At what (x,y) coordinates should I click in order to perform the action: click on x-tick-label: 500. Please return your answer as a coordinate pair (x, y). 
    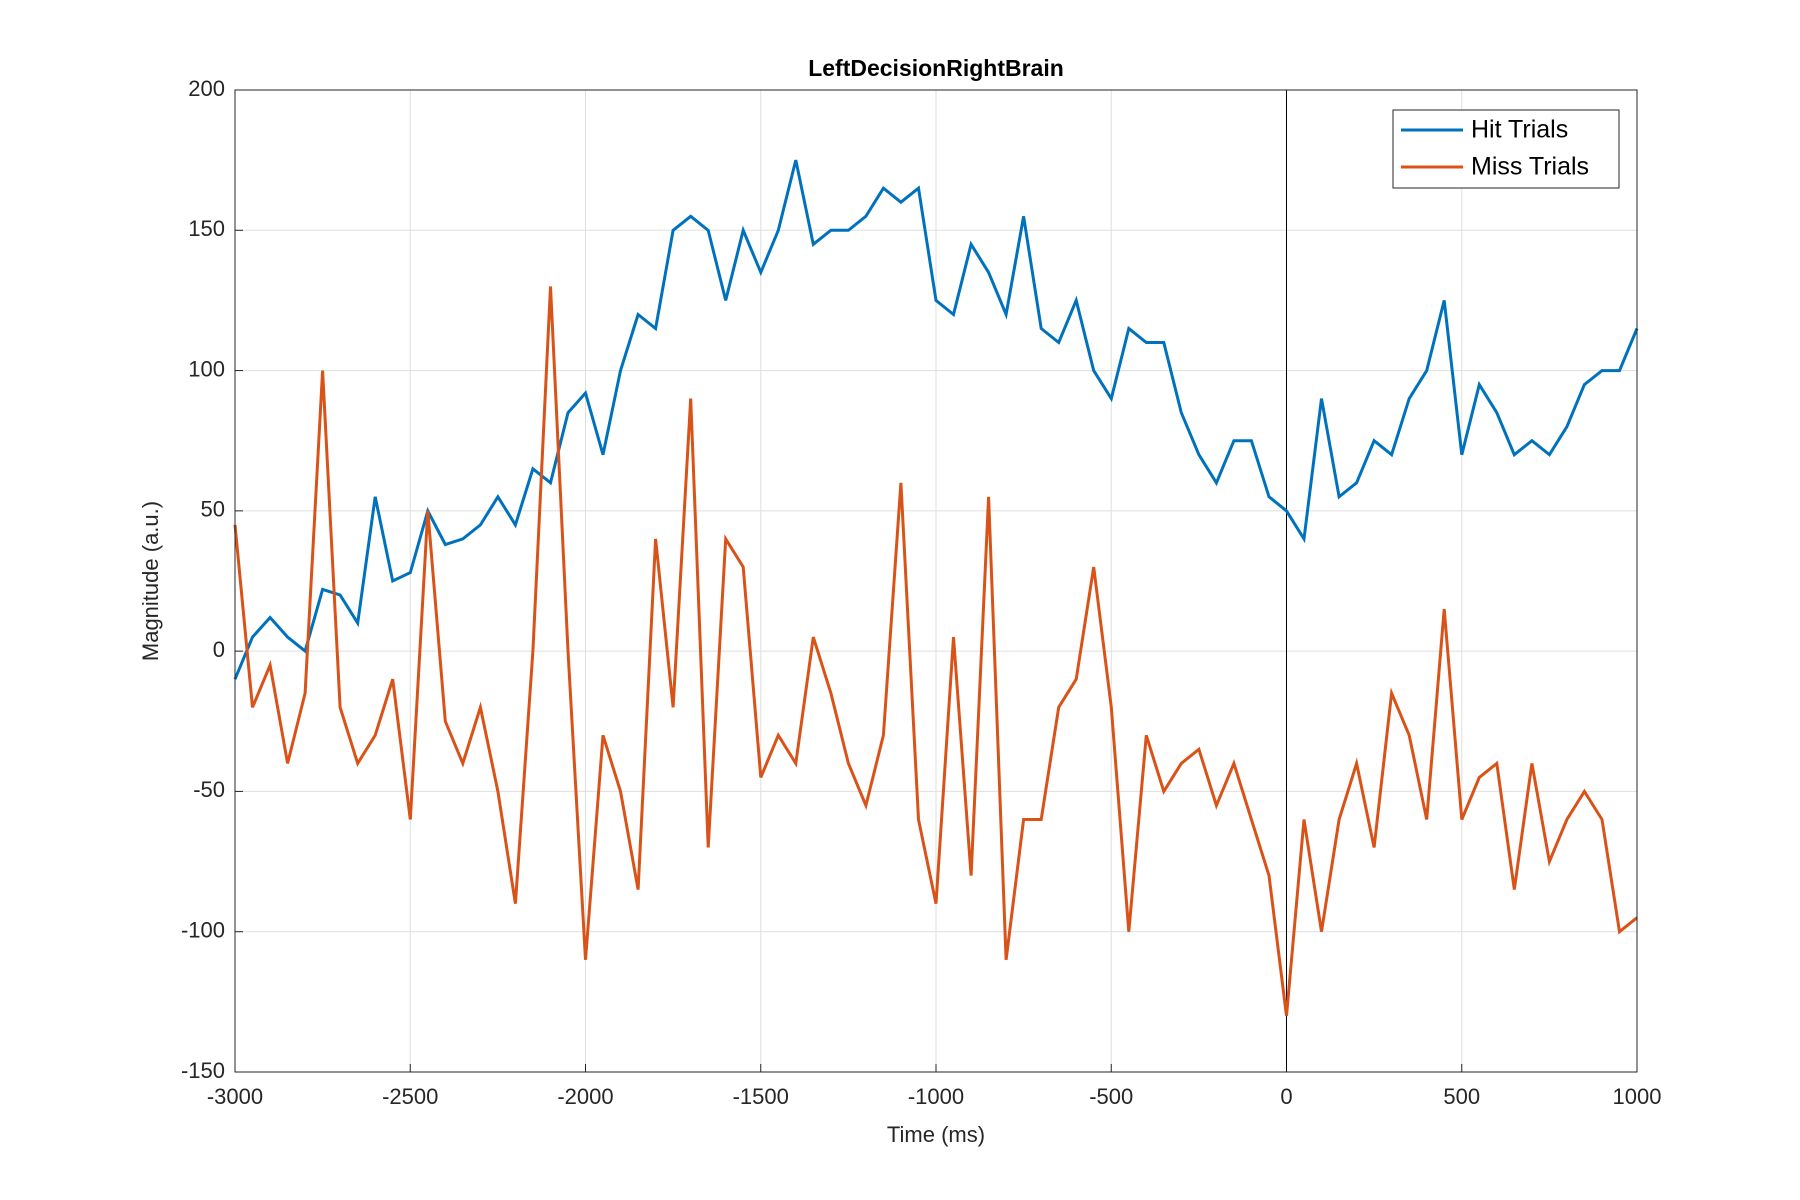
    Looking at the image, I should click on (1461, 1096).